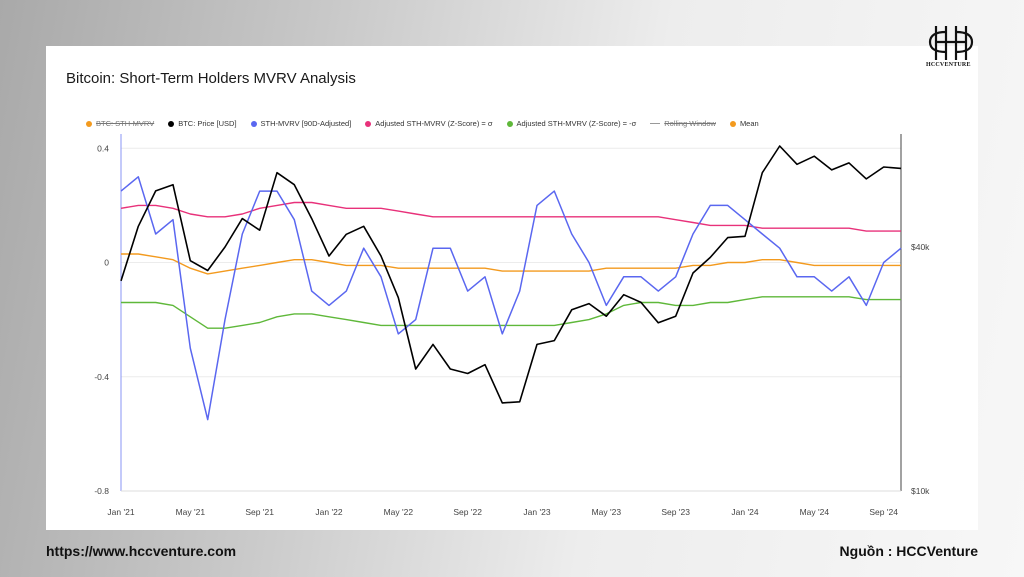 This screenshot has width=1024, height=577. Describe the element at coordinates (399, 512) in the screenshot. I see `x-tick-label: May '22` at that location.